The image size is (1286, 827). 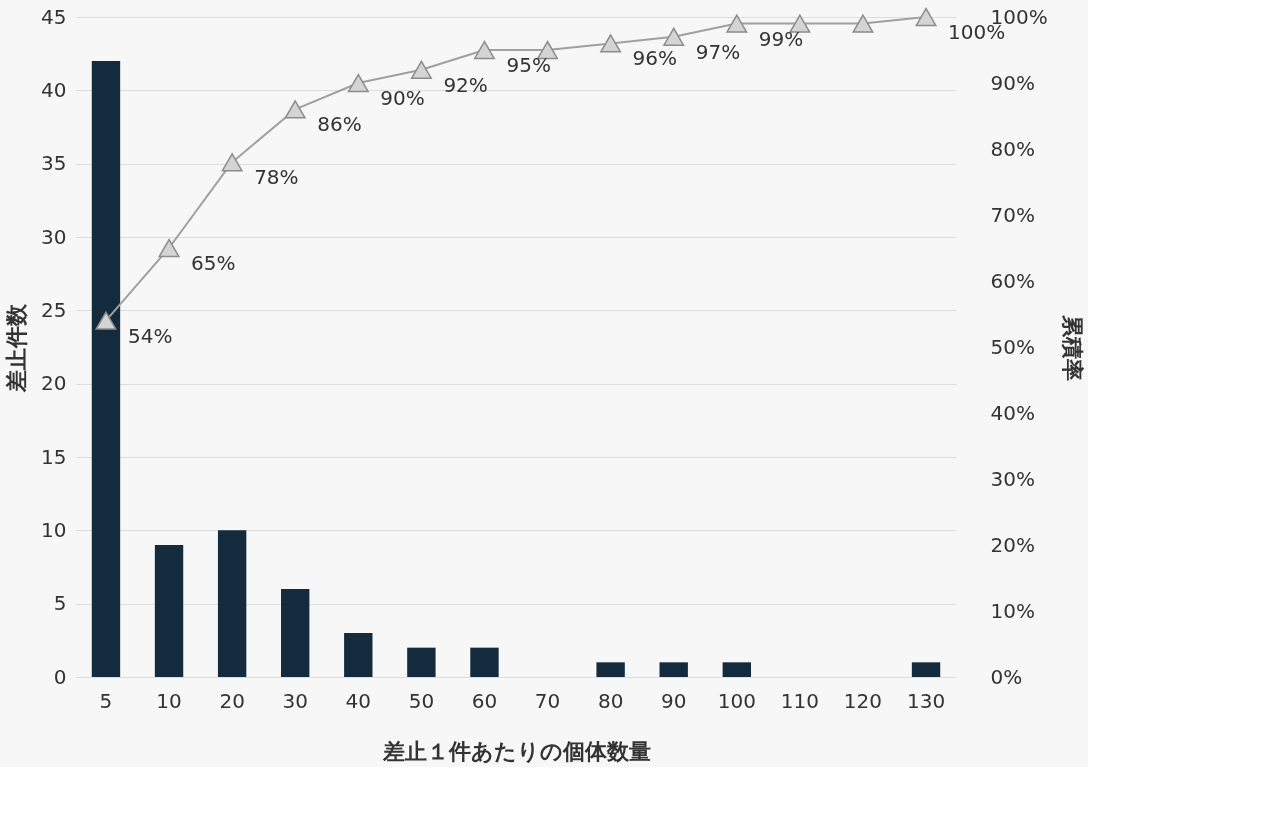 What do you see at coordinates (17, 347) in the screenshot?
I see `y-axis-title: 差止件数` at bounding box center [17, 347].